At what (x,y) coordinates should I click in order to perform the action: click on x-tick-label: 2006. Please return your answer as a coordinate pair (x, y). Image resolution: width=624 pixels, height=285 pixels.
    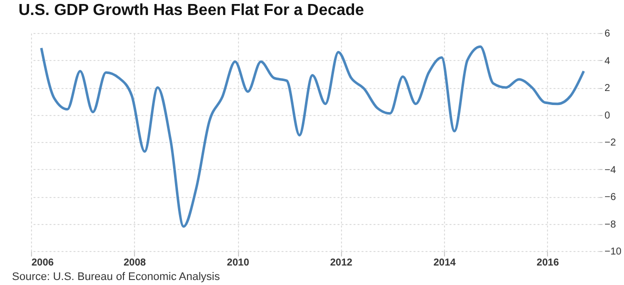
    Looking at the image, I should click on (43, 263).